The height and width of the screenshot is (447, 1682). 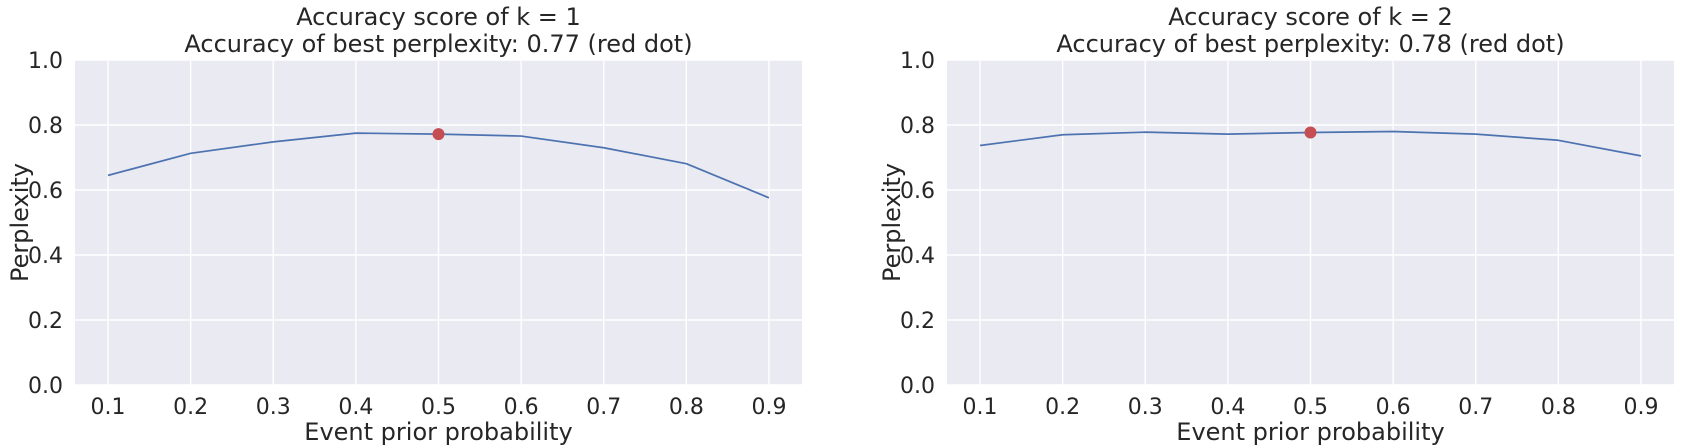 What do you see at coordinates (438, 17) in the screenshot?
I see `chart-title: Accuracy score of k = 1` at bounding box center [438, 17].